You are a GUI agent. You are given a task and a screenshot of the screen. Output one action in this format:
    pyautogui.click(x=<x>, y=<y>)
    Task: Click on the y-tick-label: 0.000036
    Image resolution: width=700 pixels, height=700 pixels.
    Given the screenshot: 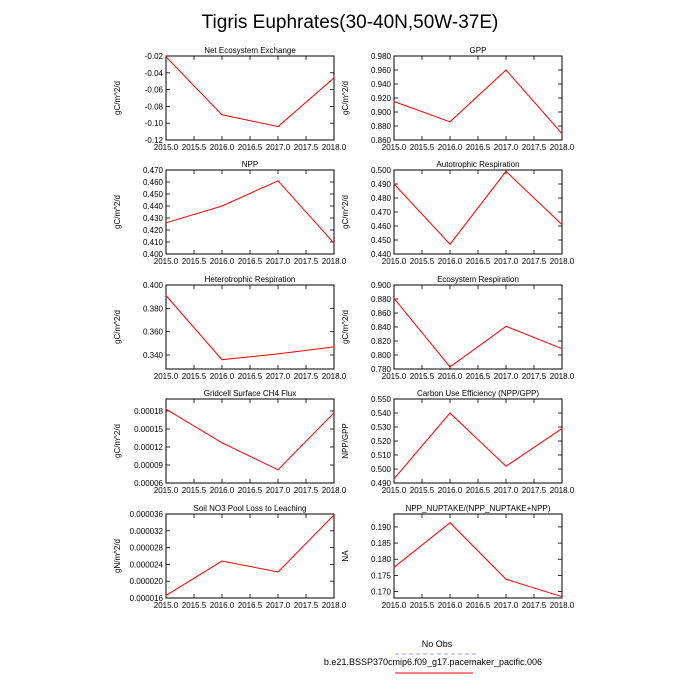 What is the action you would take?
    pyautogui.click(x=147, y=514)
    